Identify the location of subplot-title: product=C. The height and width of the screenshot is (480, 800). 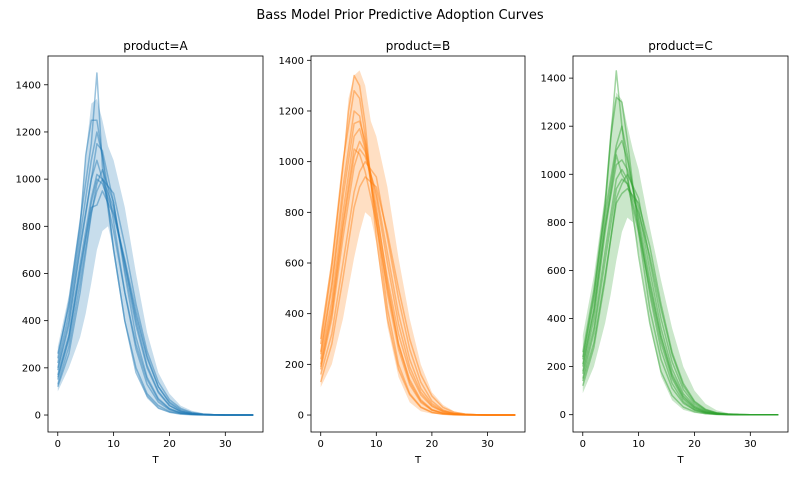
(680, 46).